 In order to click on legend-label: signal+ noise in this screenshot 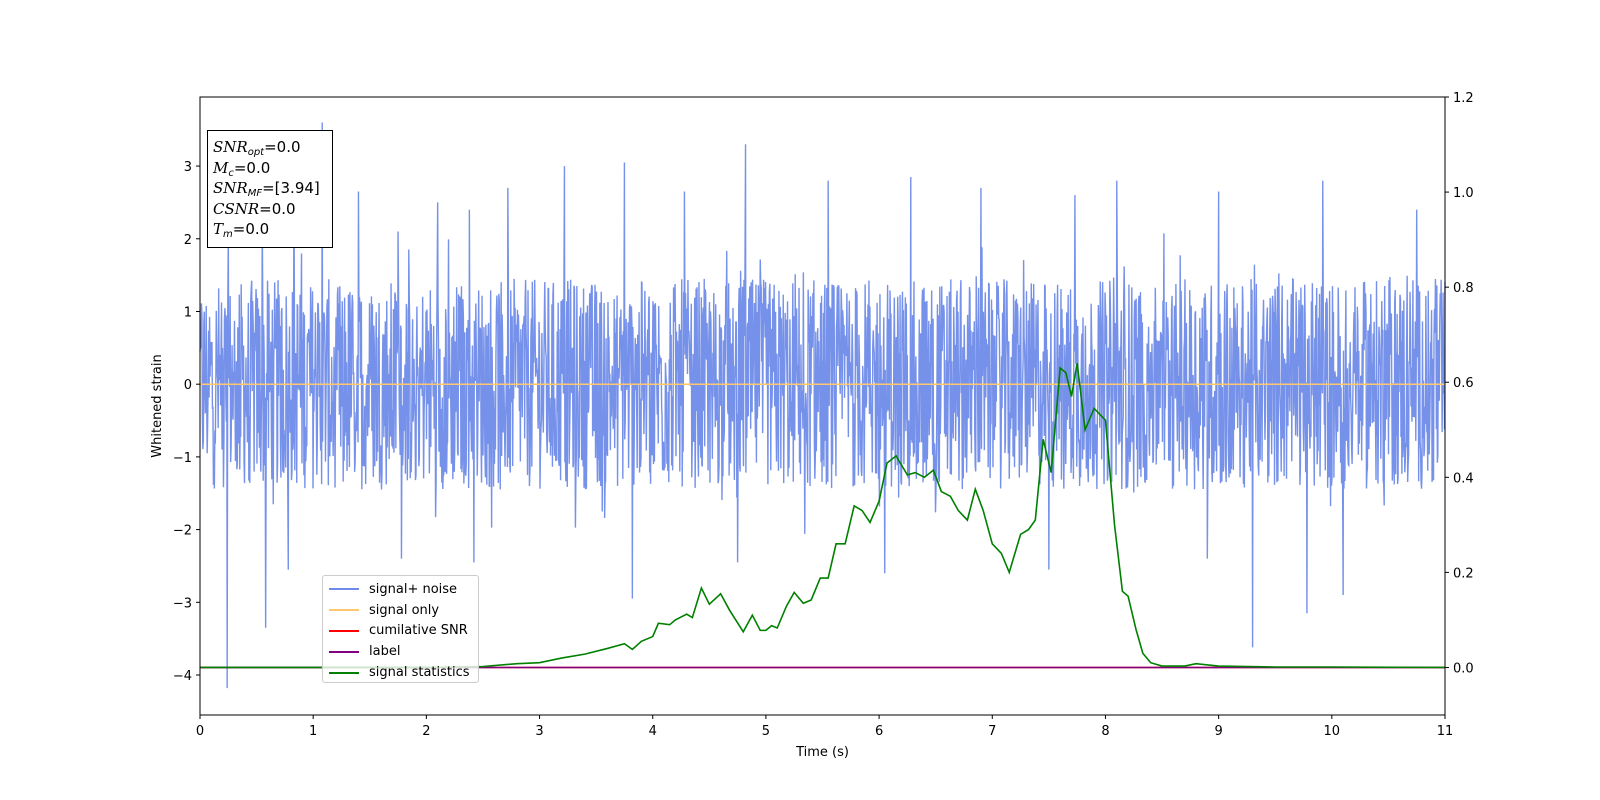, I will do `click(413, 589)`.